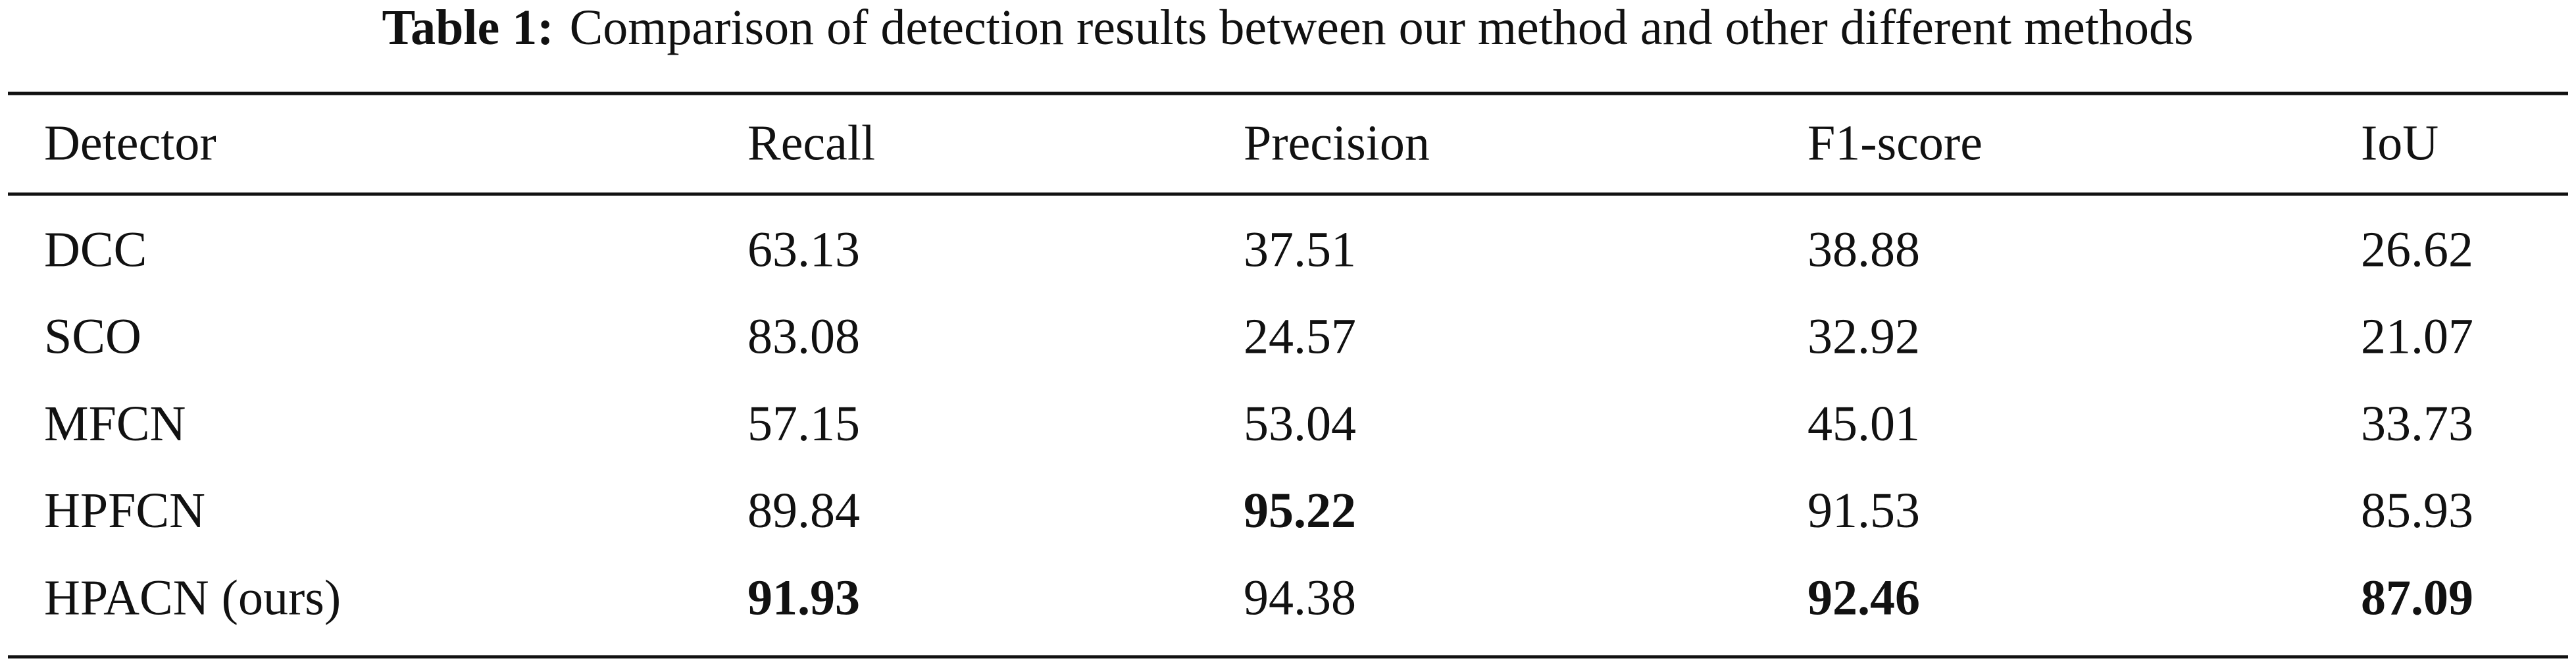 This screenshot has height=668, width=2576. What do you see at coordinates (1300, 337) in the screenshot?
I see `cell: 24.57` at bounding box center [1300, 337].